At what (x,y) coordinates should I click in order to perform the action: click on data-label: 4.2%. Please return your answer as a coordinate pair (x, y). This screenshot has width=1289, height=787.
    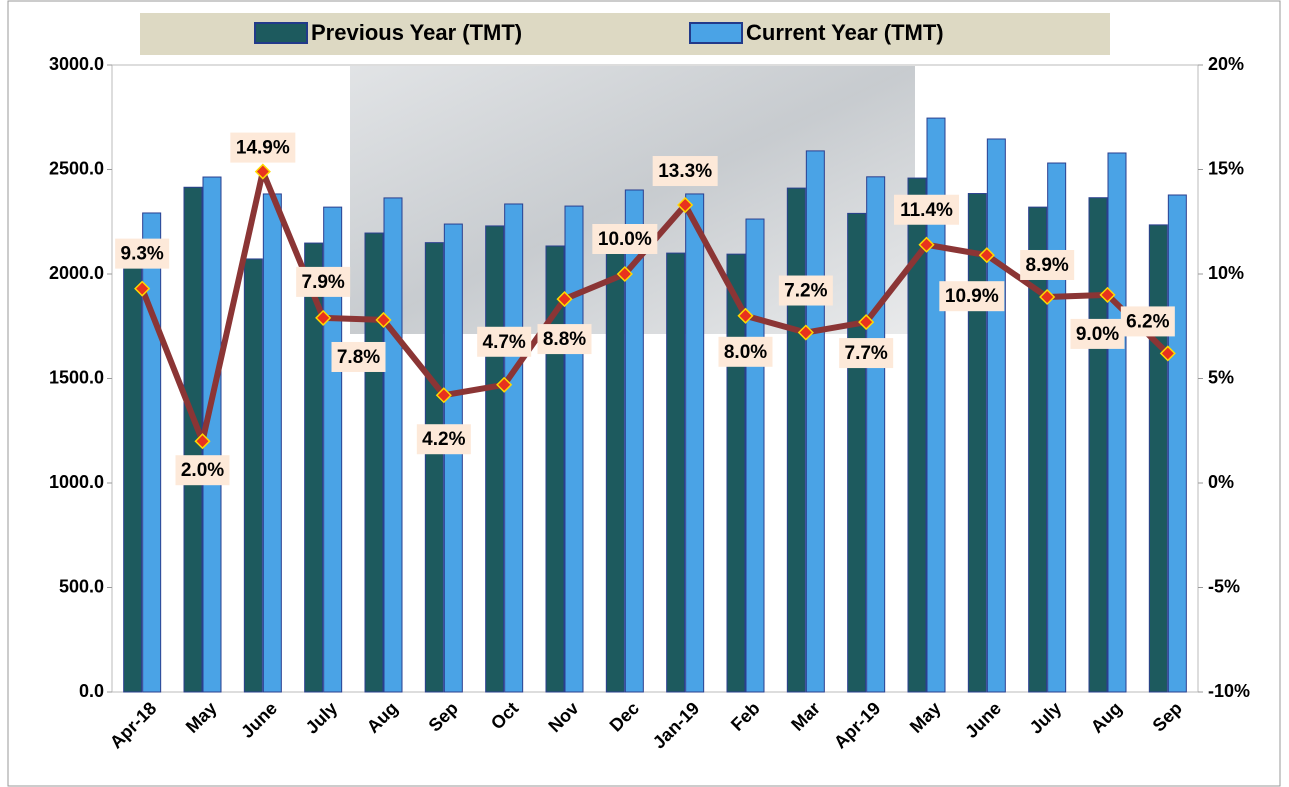
    Looking at the image, I should click on (443, 439).